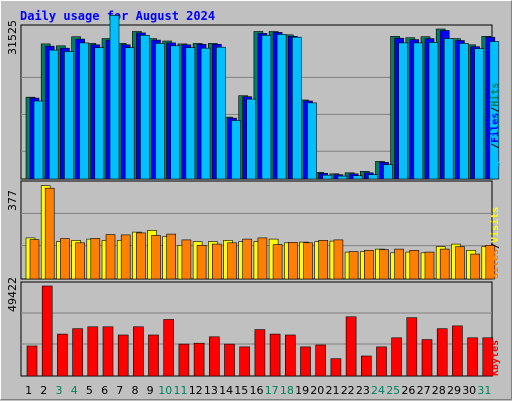 This screenshot has height=401, width=512. Describe the element at coordinates (495, 128) in the screenshot. I see `legend-item-files: Files` at that location.